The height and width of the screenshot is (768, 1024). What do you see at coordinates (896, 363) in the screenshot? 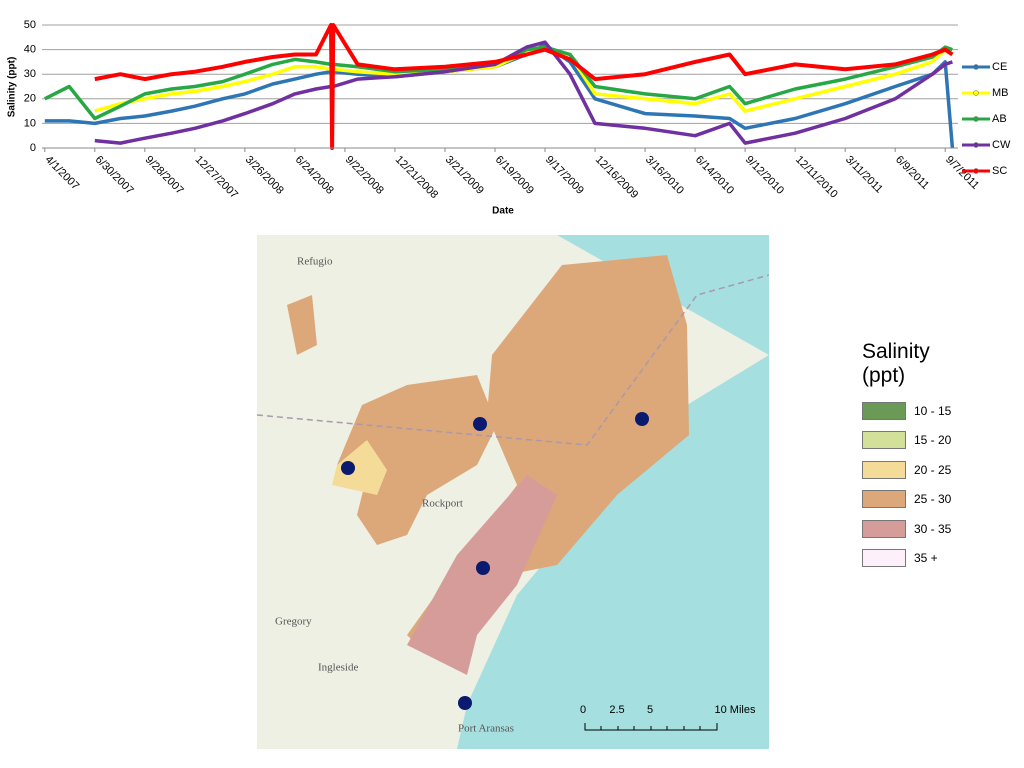
I see `legend-title: Salinity (ppt)` at bounding box center [896, 363].